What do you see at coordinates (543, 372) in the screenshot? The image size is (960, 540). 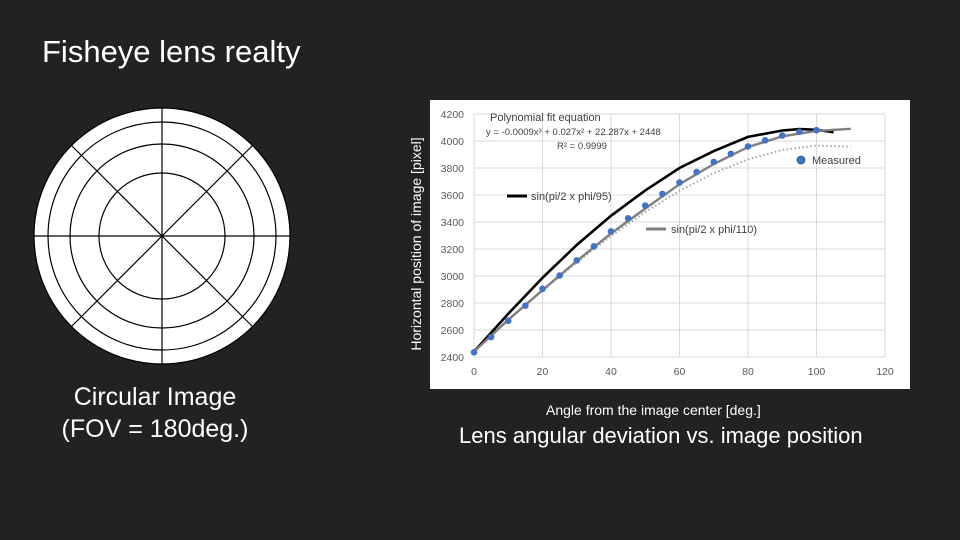 I see `x-tick-label: 20` at bounding box center [543, 372].